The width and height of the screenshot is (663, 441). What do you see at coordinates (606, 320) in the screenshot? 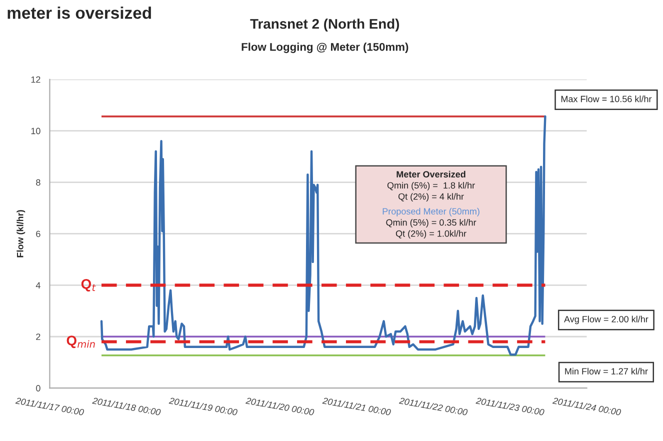
I see `ref-line-label: Avg Flow = 2.00 kl/hr` at bounding box center [606, 320].